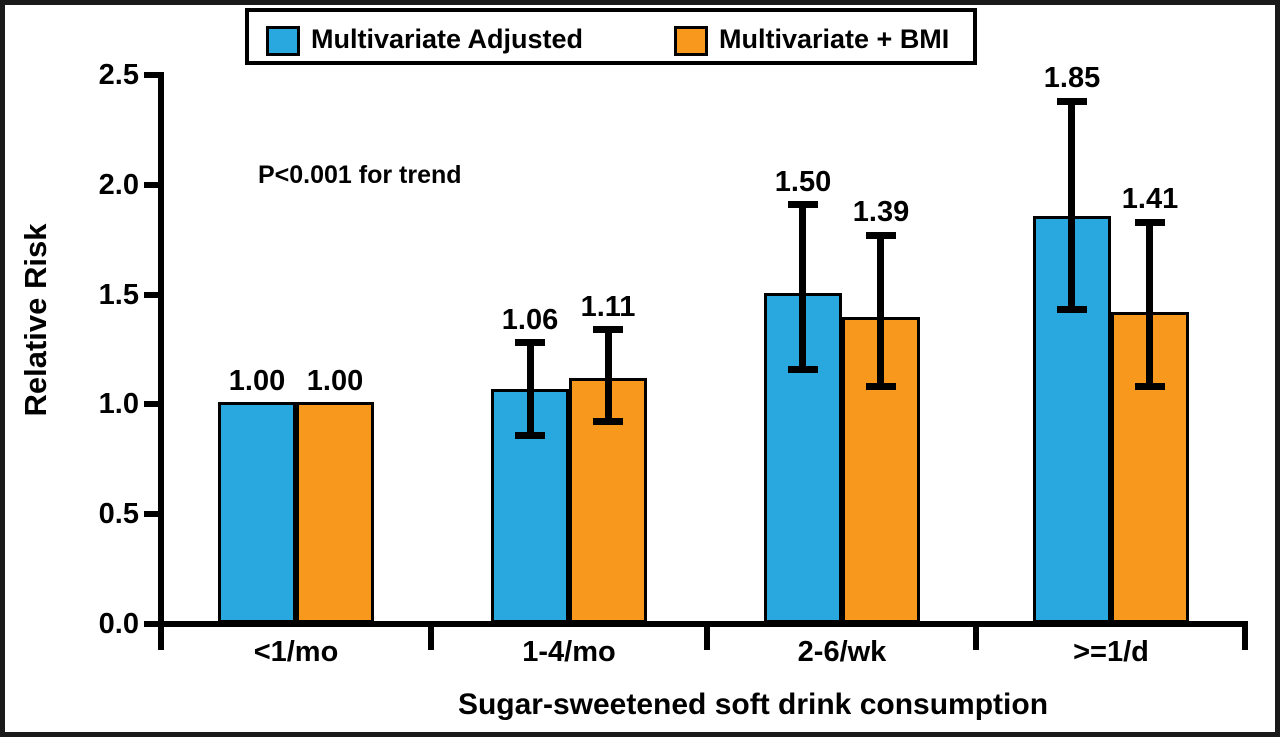 The image size is (1280, 737). Describe the element at coordinates (118, 295) in the screenshot. I see `y-tick-label: 1.5` at that location.